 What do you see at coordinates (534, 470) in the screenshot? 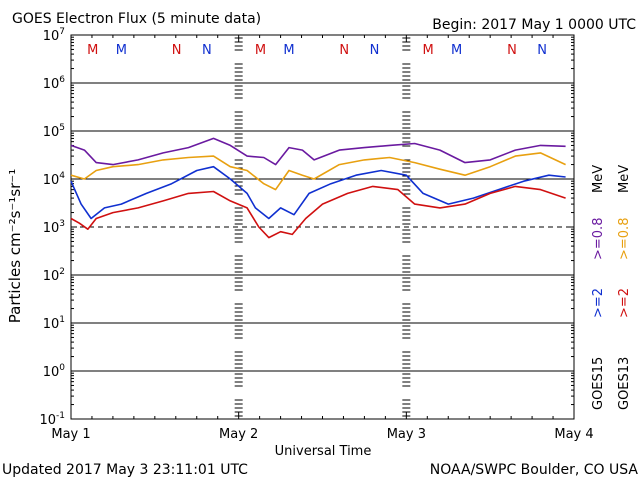
I see `credit: NOAA/SWPC Boulder, CO USA` at bounding box center [534, 470].